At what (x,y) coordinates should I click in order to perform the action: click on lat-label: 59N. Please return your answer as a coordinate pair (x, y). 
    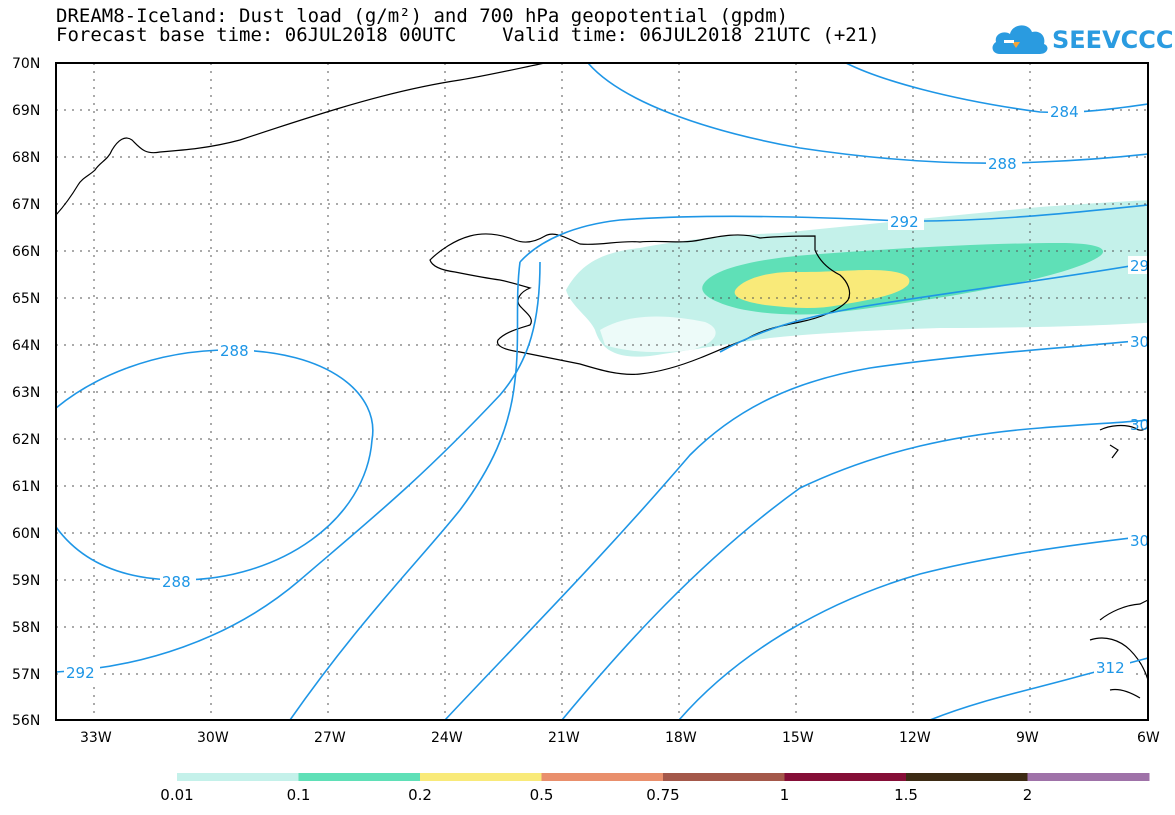
    Looking at the image, I should click on (26, 581).